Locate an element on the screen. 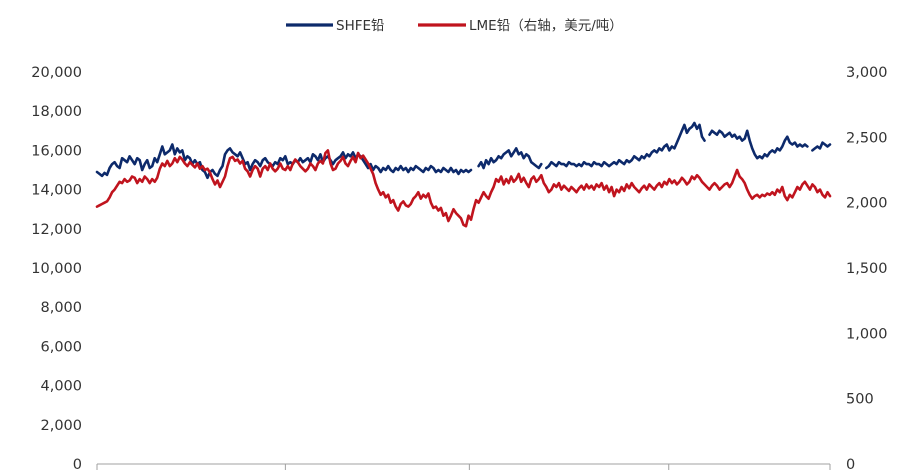 The image size is (898, 476). y-left-tick-label: 12,000 is located at coordinates (56, 230).